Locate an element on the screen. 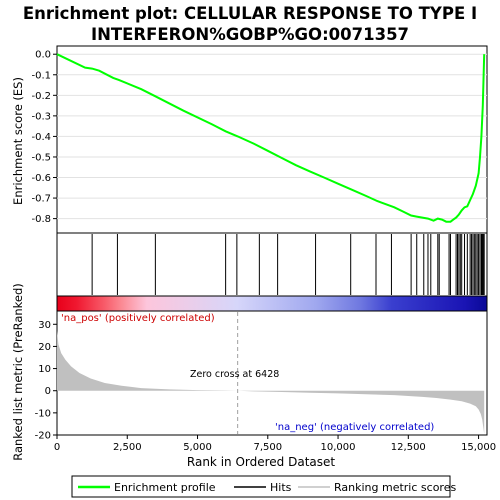 Image resolution: width=500 pixels, height=500 pixels. neg-correlated-label: 'na_neg' (negatively correlated) is located at coordinates (354, 427).